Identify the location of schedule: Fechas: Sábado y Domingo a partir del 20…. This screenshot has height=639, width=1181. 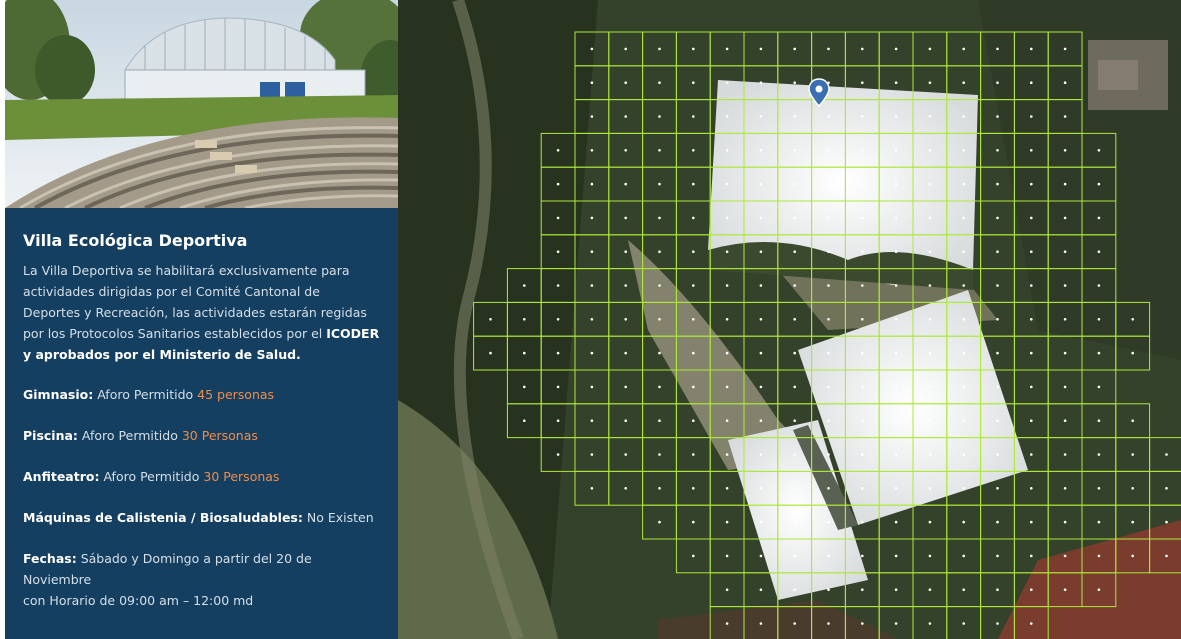
(201, 579).